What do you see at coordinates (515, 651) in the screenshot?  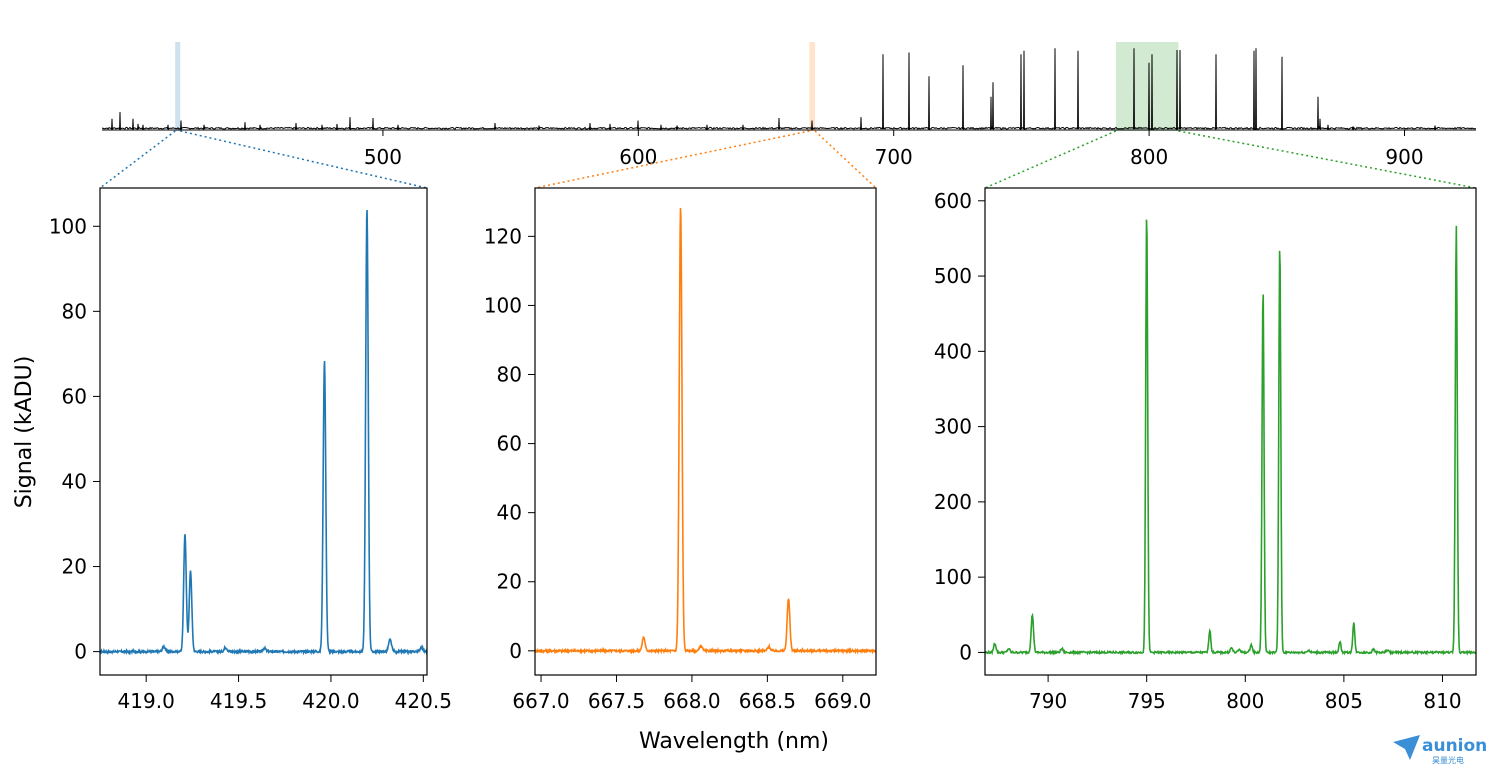 I see `y-tick-label-2-0: 0` at bounding box center [515, 651].